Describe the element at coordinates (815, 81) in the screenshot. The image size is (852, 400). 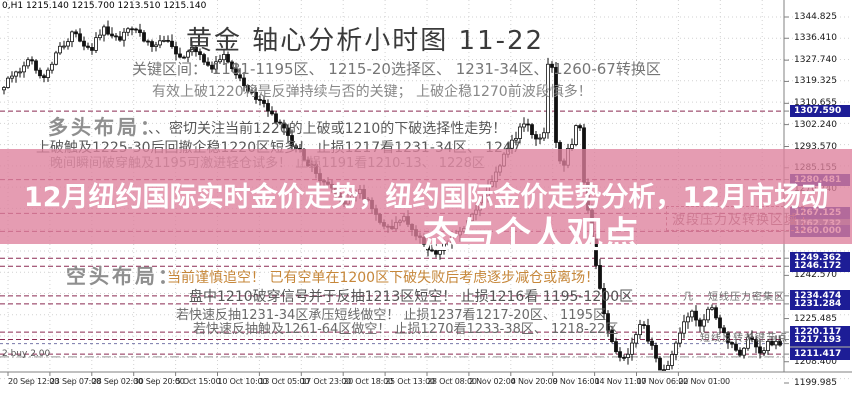
I see `price-axis-label: 1319.325` at that location.